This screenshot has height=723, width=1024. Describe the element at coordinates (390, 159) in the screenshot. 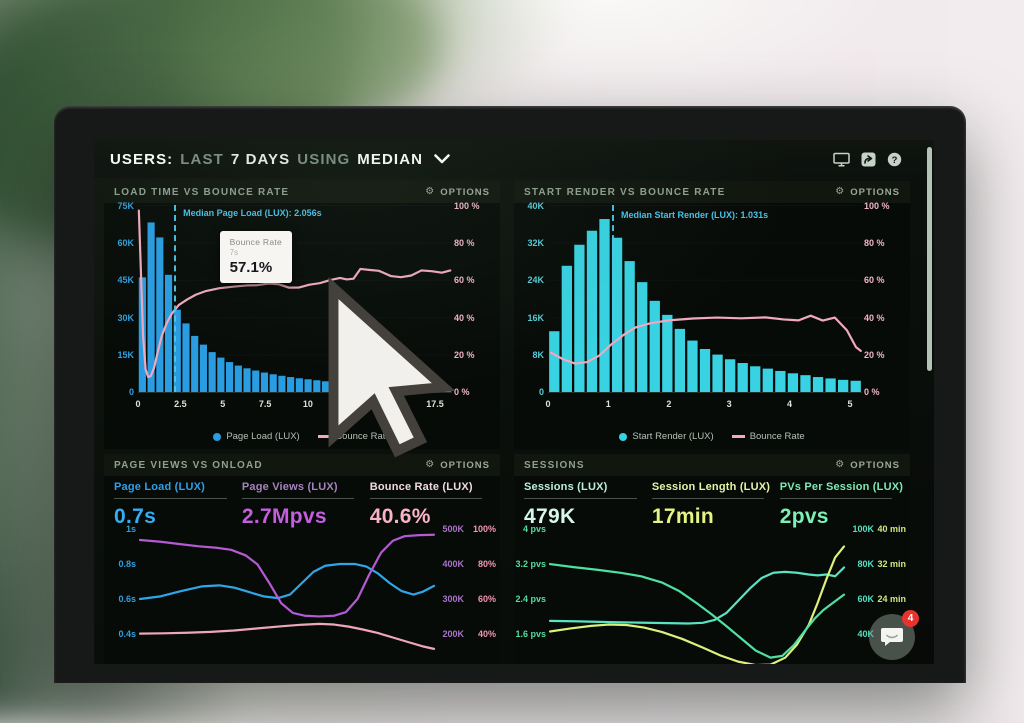

I see `median-label: MEDIAN` at that location.